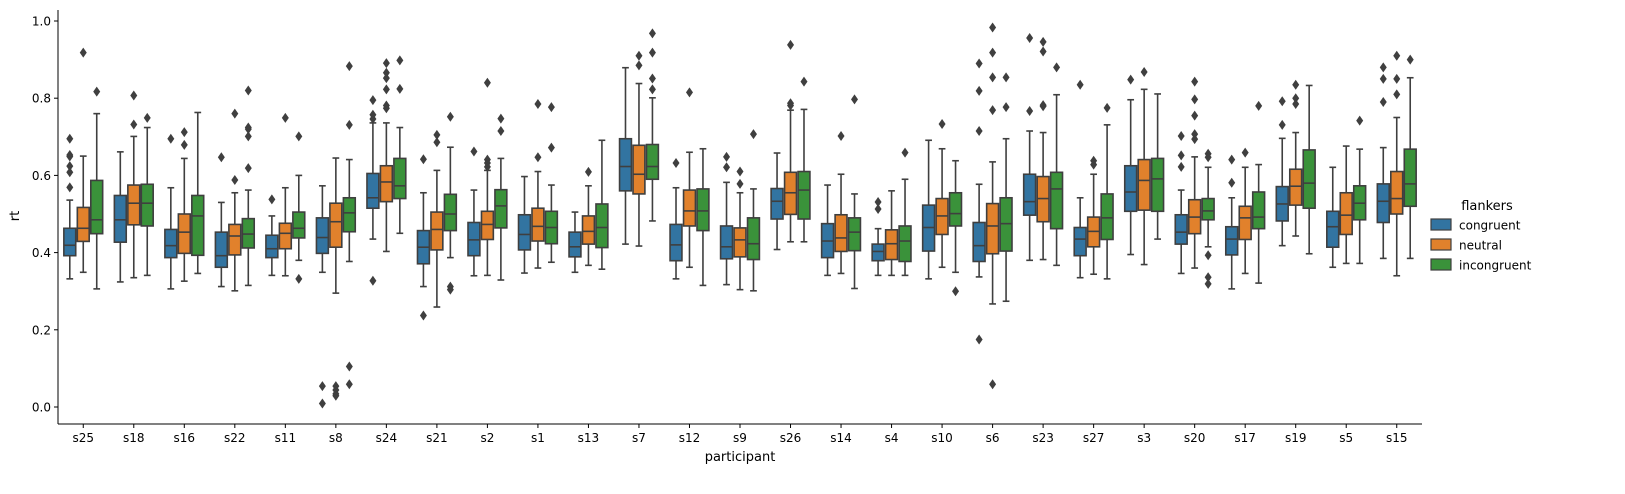 This screenshot has height=494, width=1625. Describe the element at coordinates (753, 210) in the screenshot. I see `box-incongruent-s9` at that location.